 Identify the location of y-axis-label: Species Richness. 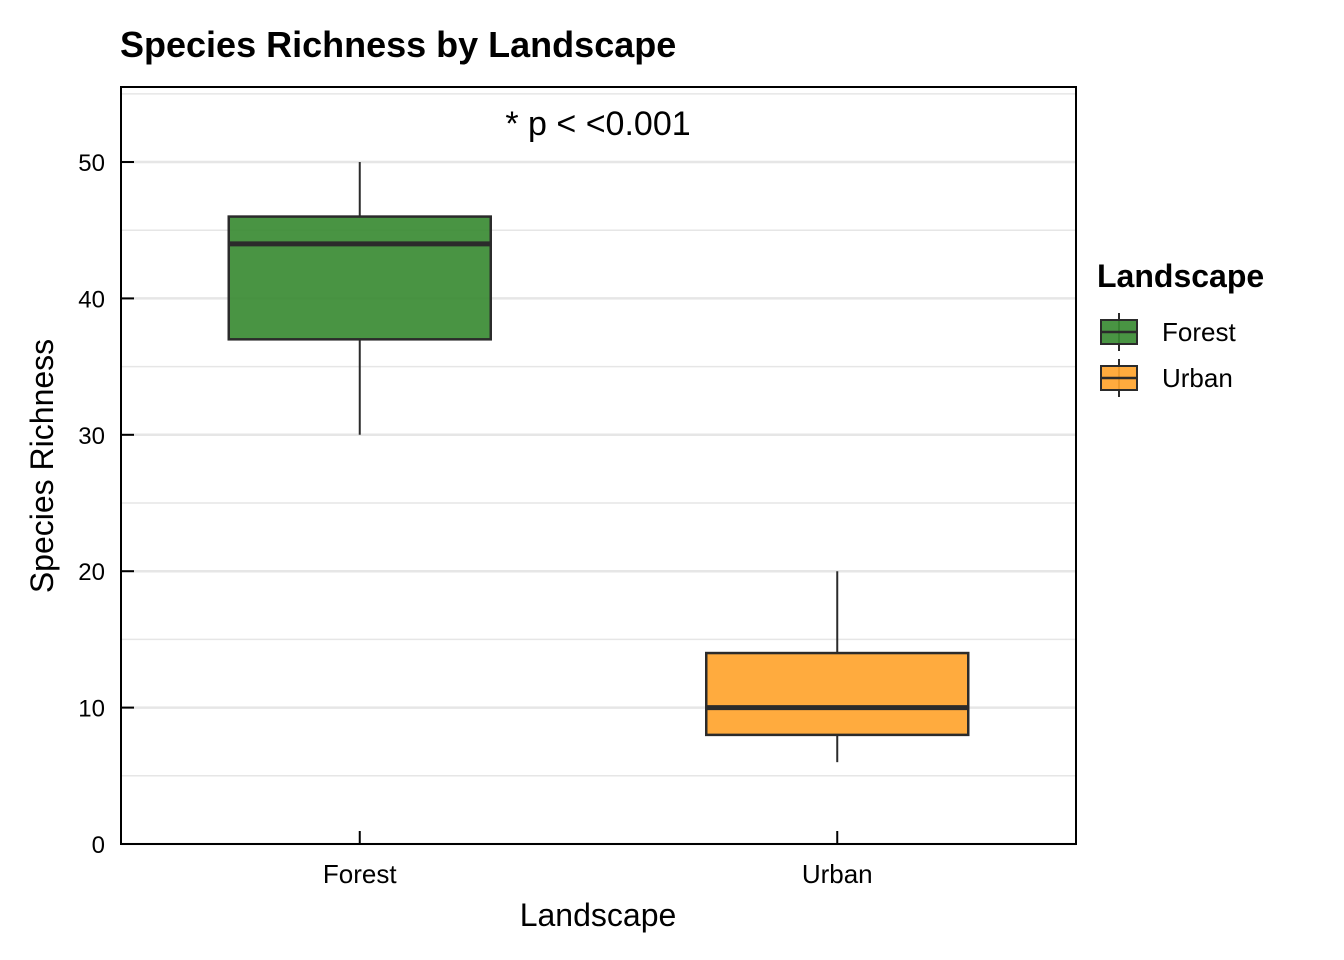
(42, 466).